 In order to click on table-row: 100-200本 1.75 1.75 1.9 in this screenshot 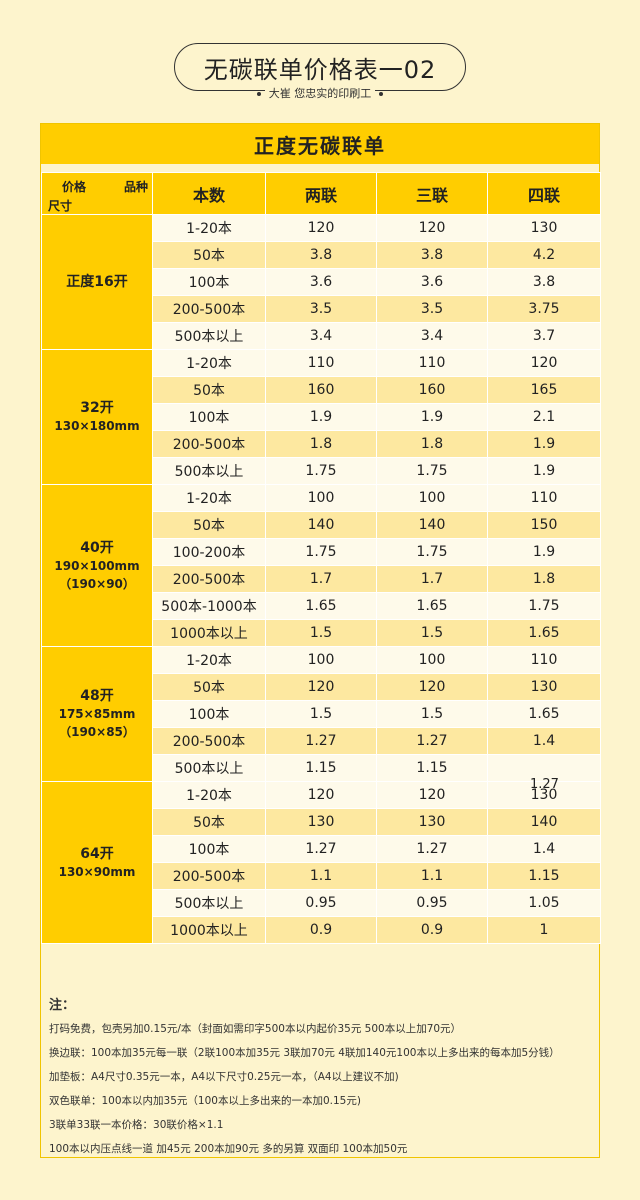, I will do `click(321, 552)`.